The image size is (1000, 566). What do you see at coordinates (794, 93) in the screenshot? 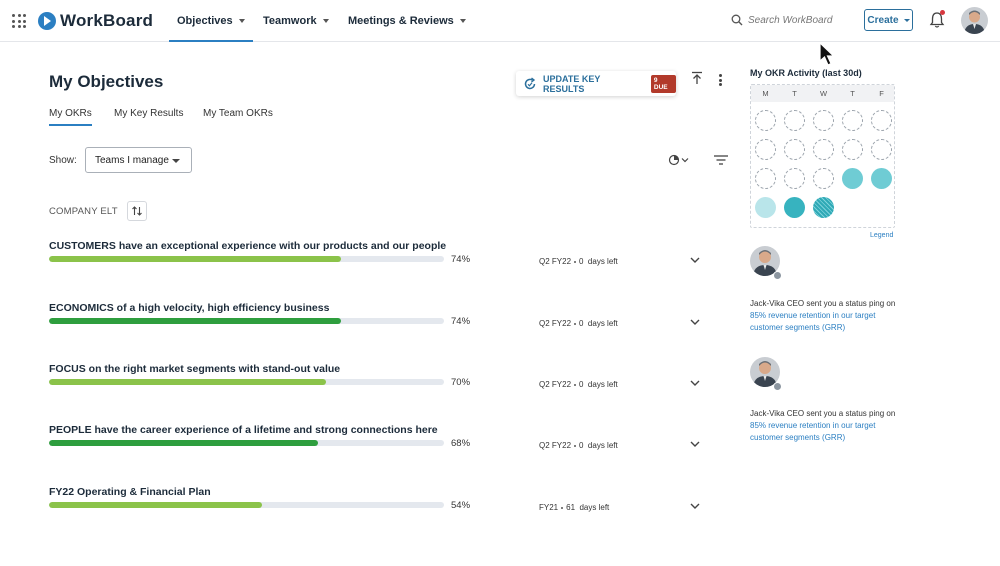
I see `day-label: T` at bounding box center [794, 93].